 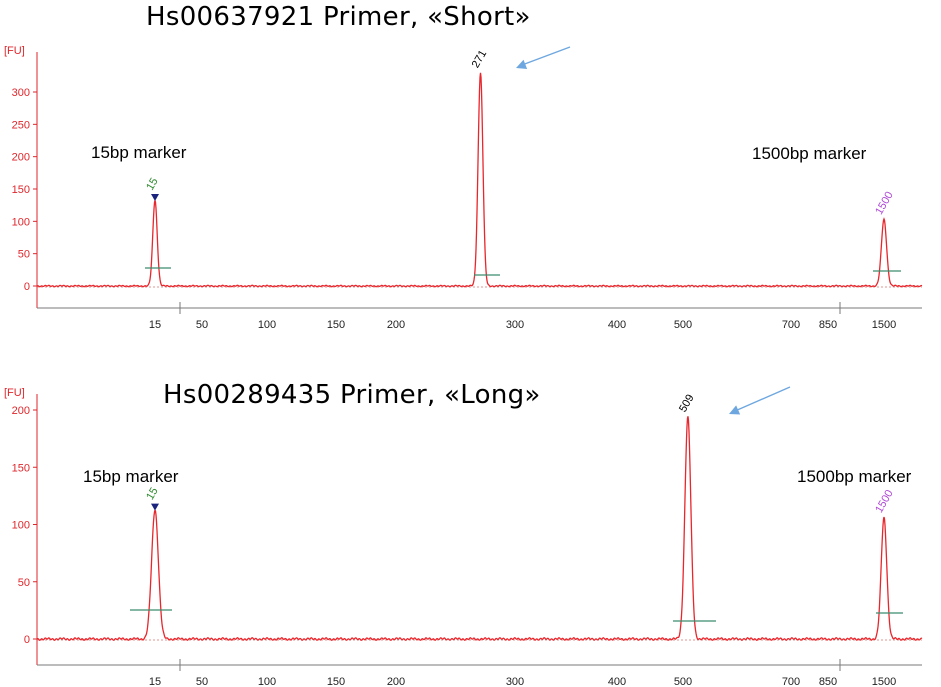 I want to click on chart-title-short: Hs00637921 Primer, «Short», so click(x=338, y=17).